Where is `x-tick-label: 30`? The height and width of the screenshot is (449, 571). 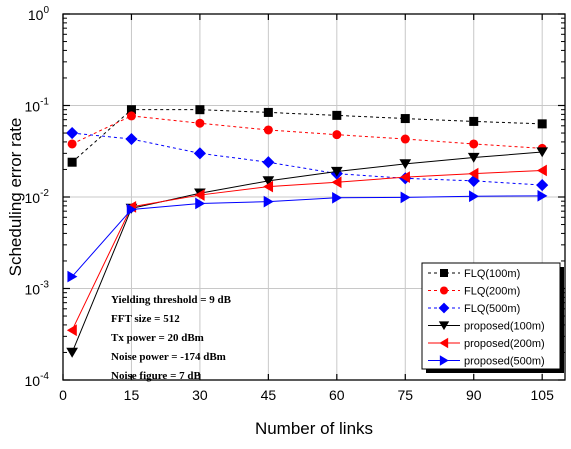
x-tick-label: 30 is located at coordinates (200, 395).